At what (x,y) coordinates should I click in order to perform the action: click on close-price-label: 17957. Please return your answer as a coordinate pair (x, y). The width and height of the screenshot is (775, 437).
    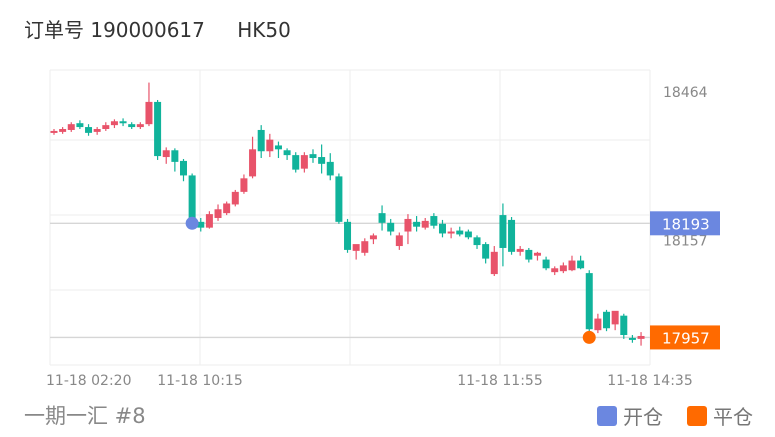
    Looking at the image, I should click on (686, 338).